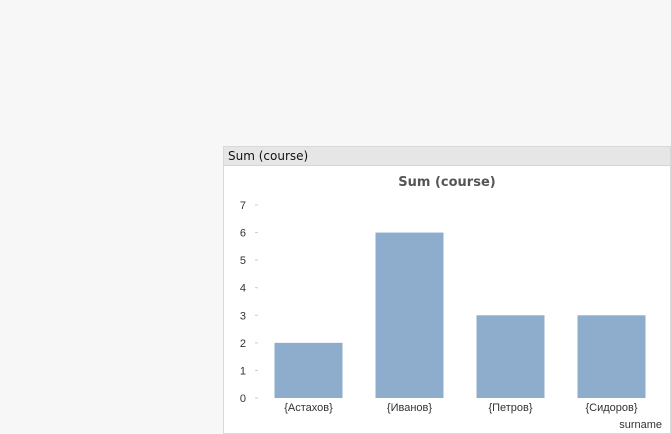  What do you see at coordinates (243, 399) in the screenshot?
I see `y-tick-label: 0` at bounding box center [243, 399].